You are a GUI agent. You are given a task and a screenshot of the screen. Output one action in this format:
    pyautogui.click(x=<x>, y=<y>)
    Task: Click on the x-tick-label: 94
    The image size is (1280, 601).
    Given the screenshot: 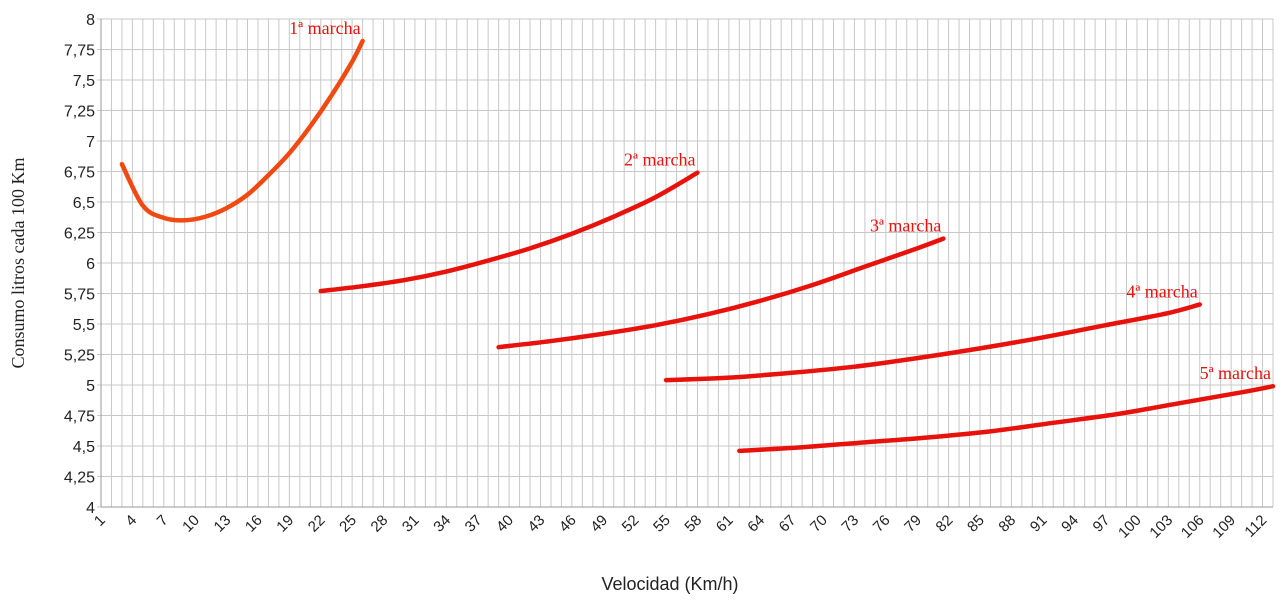 What is the action you would take?
    pyautogui.click(x=1070, y=524)
    